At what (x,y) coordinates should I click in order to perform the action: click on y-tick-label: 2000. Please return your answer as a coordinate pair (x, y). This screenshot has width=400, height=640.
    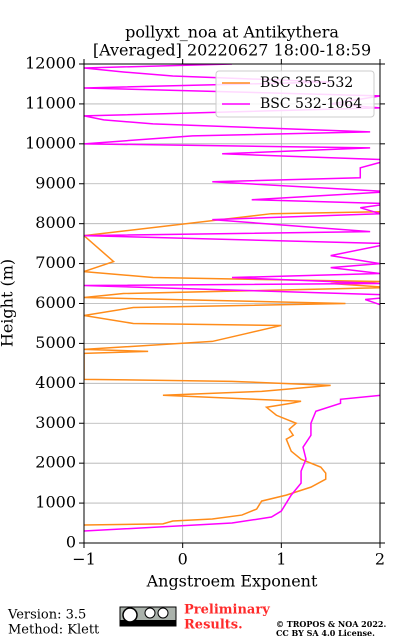
    Looking at the image, I should click on (55, 462).